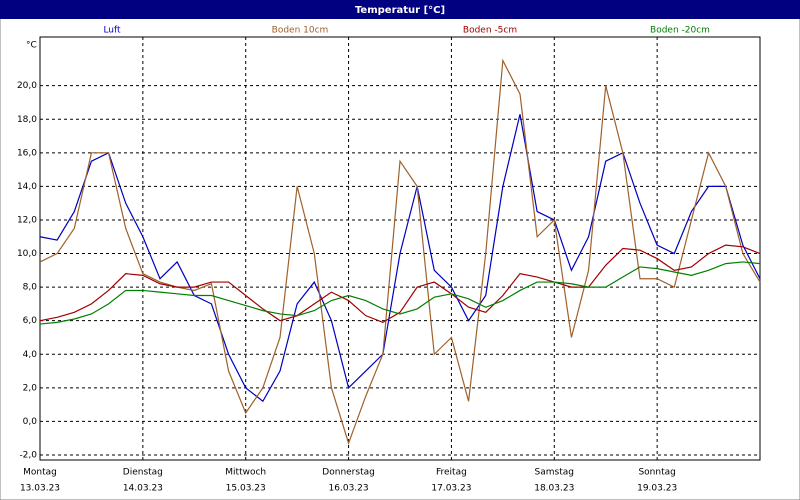  I want to click on y-tick-label: 0,0, so click(30, 422).